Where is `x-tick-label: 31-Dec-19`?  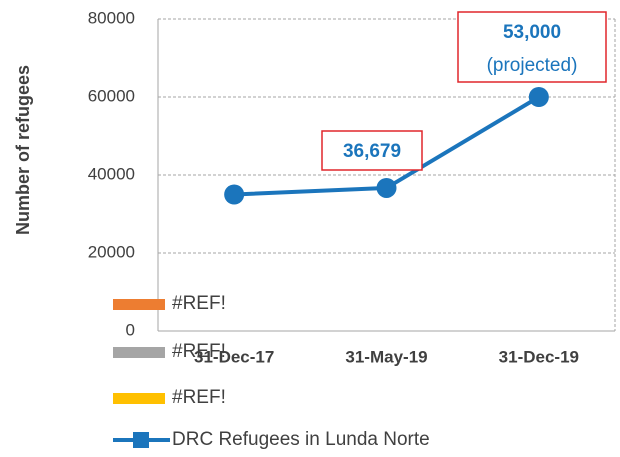 x-tick-label: 31-Dec-19 is located at coordinates (539, 356).